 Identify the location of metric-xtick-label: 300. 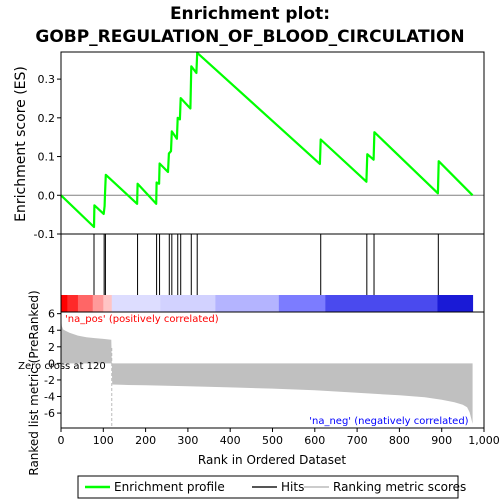
(187, 440).